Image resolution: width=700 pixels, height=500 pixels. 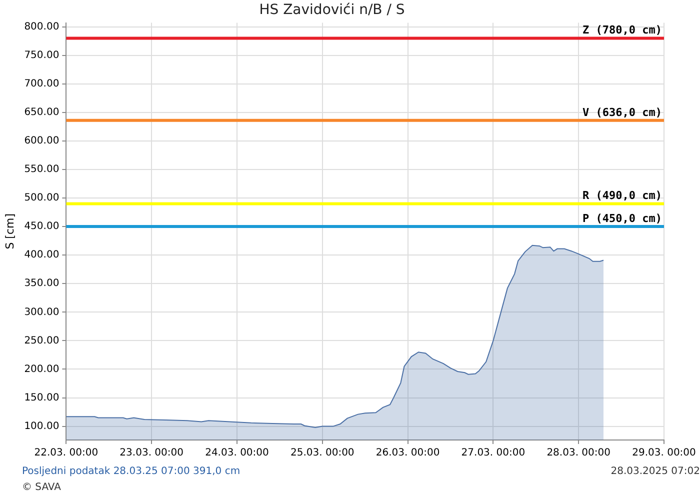 What do you see at coordinates (42, 340) in the screenshot?
I see `y-tick-label: 250.00` at bounding box center [42, 340].